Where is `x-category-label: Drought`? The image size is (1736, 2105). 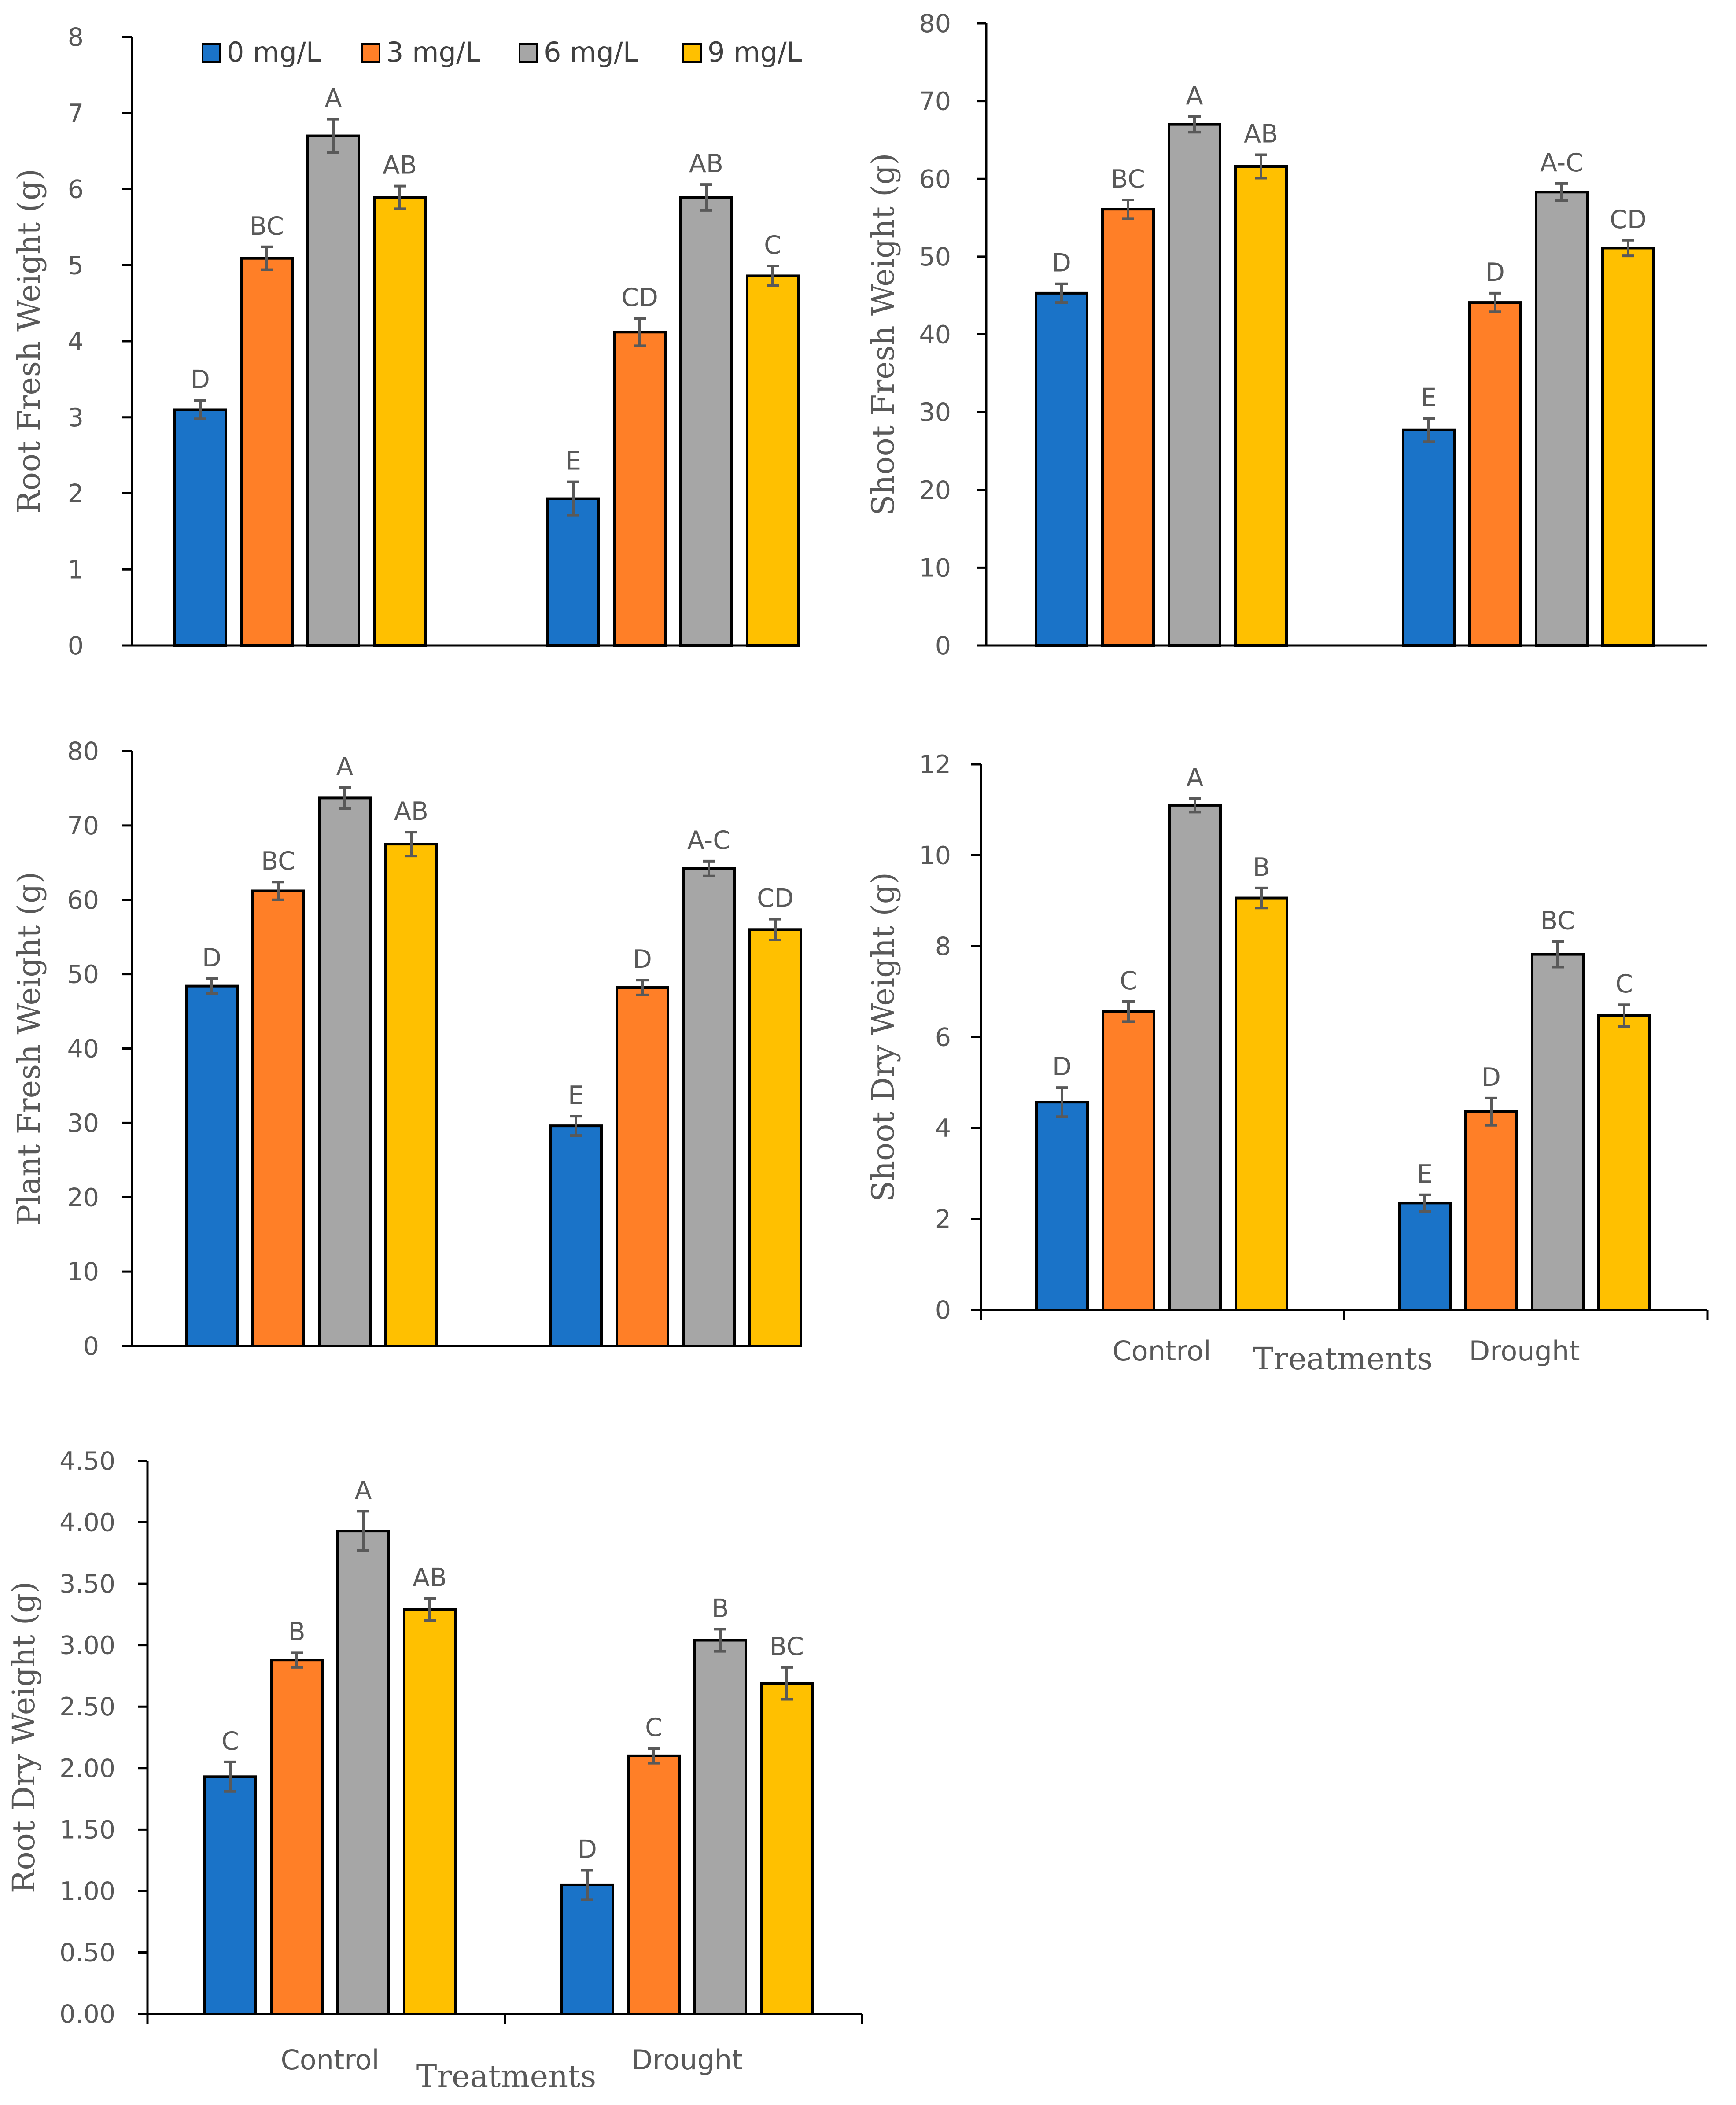 x-category-label: Drought is located at coordinates (686, 2060).